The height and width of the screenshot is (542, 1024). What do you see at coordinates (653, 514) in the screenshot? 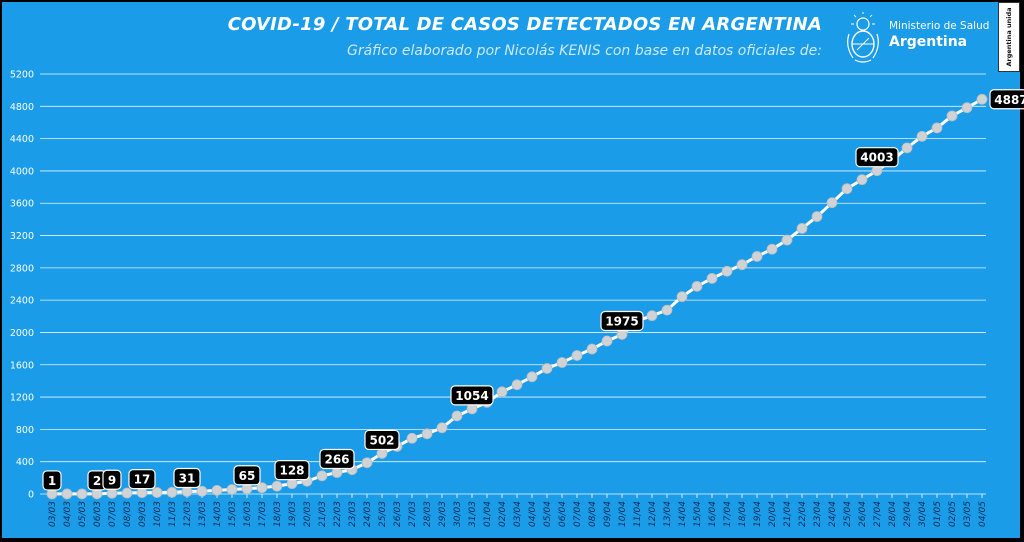
I see `x-tick-label: 12/04` at bounding box center [653, 514].